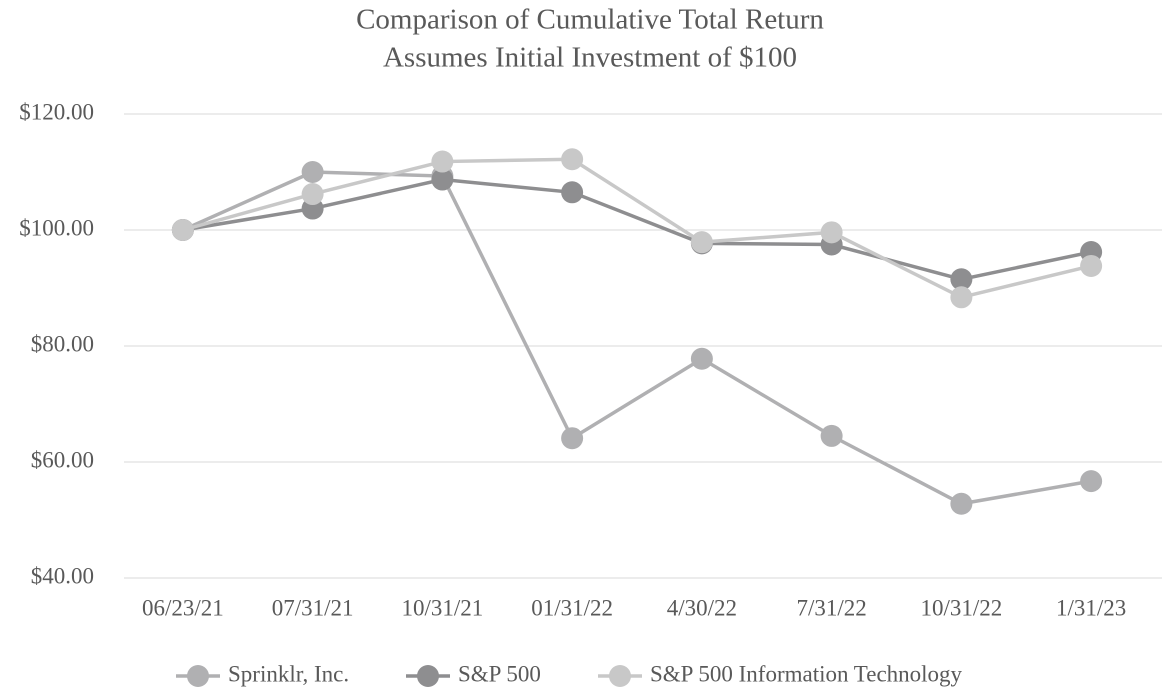 This screenshot has height=692, width=1162. Describe the element at coordinates (499, 673) in the screenshot. I see `legend-label: S&P 500` at that location.